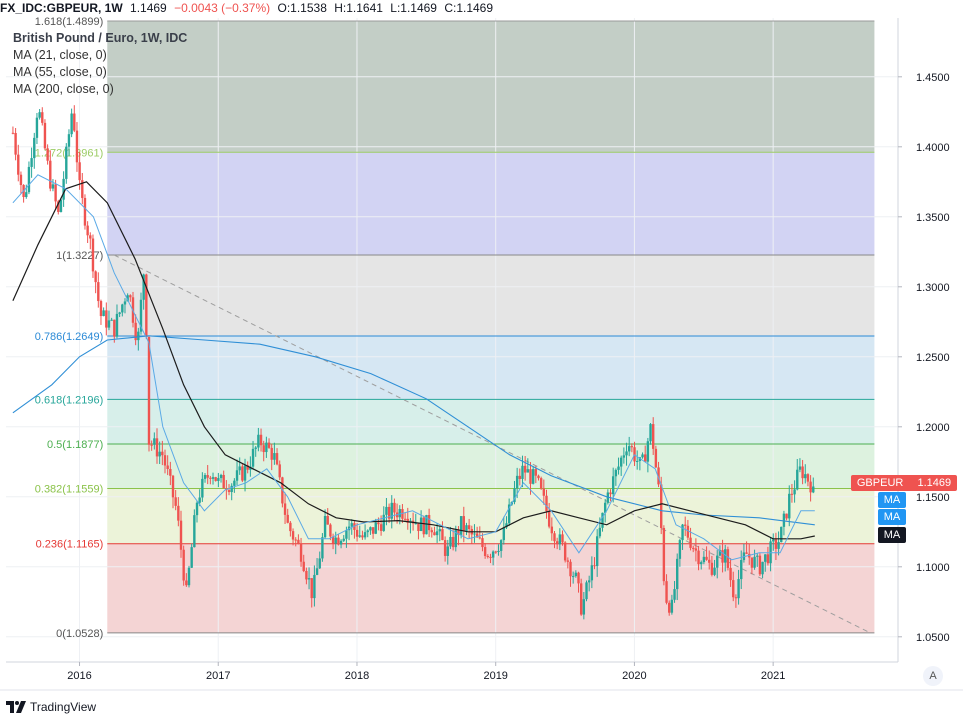 The height and width of the screenshot is (717, 963). What do you see at coordinates (60, 55) in the screenshot?
I see `ma21-legend: MA (21, close, 0)` at bounding box center [60, 55].